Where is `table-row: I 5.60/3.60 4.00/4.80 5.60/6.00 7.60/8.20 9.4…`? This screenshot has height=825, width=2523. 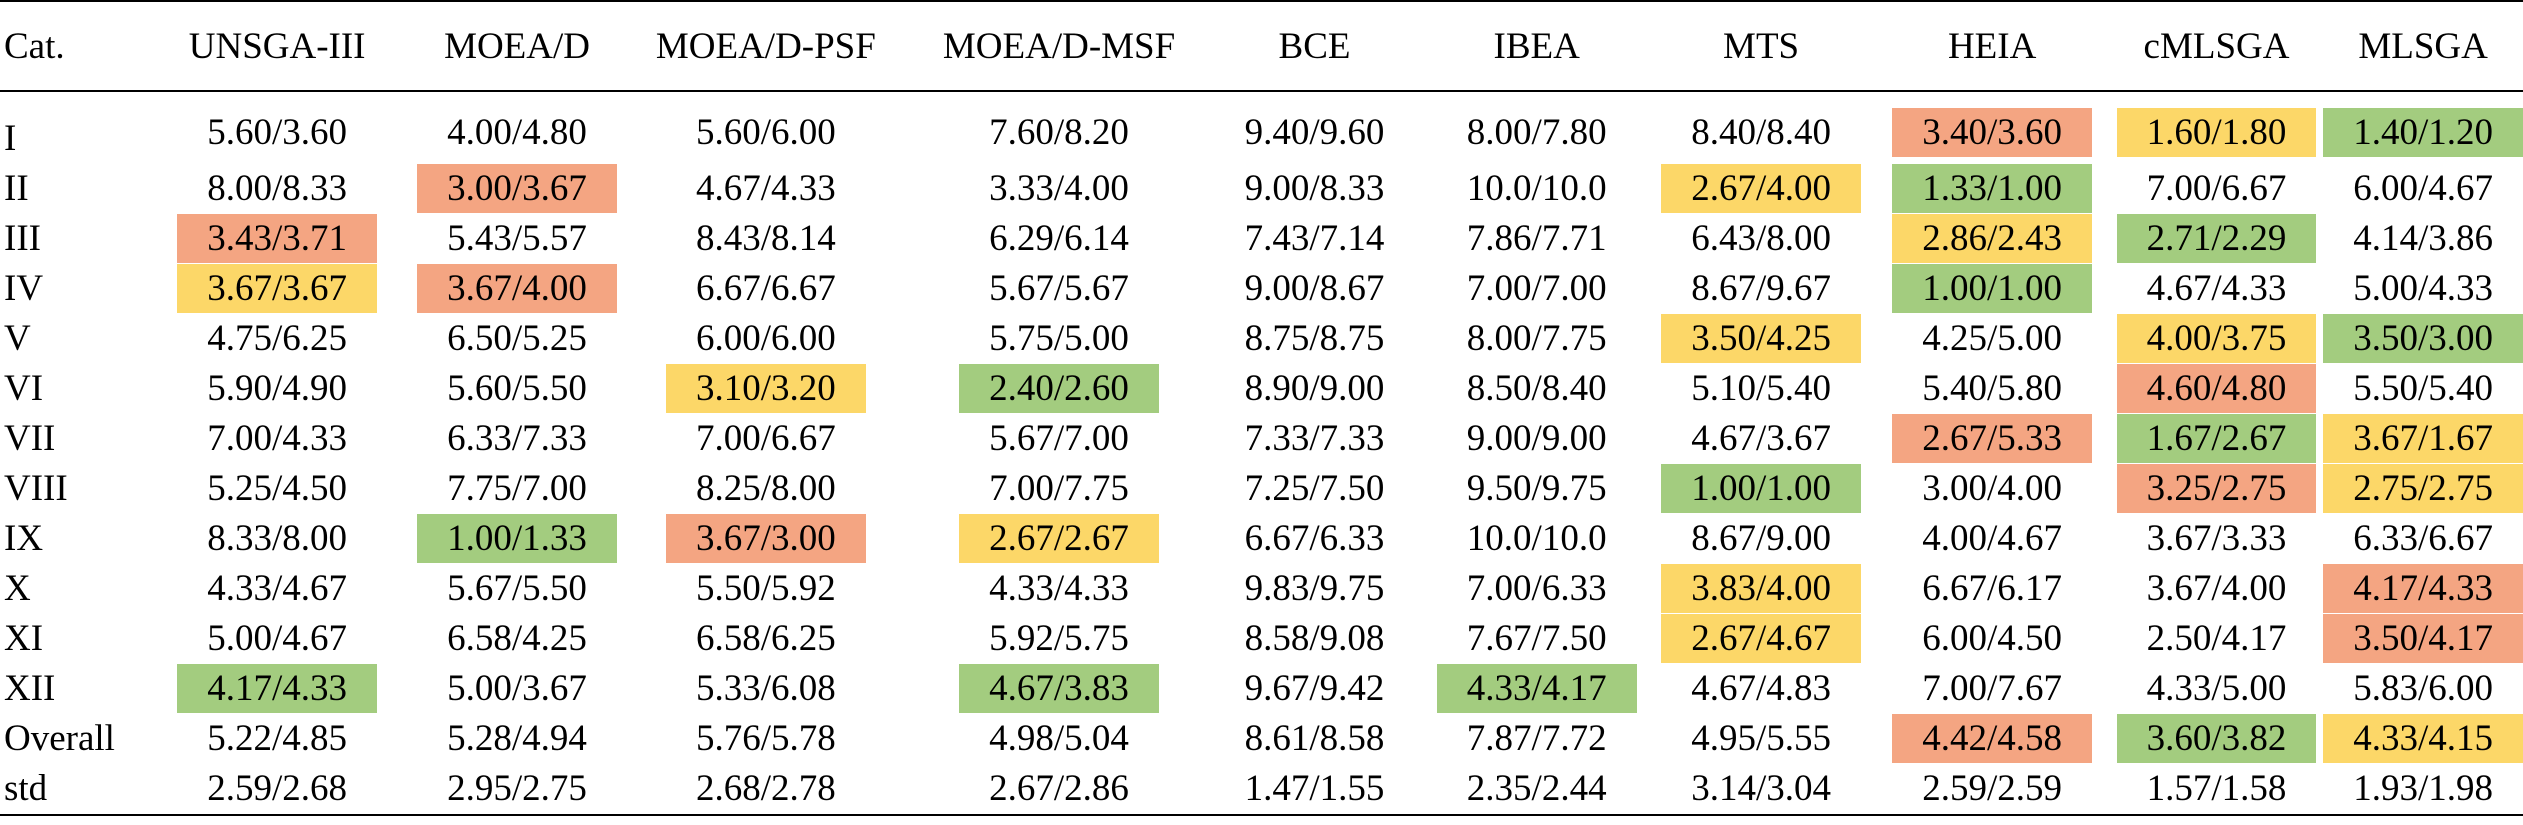 table-row: I 5.60/3.60 4.00/4.80 5.60/6.00 7.60/8.20 9.4… is located at coordinates (1261, 127).